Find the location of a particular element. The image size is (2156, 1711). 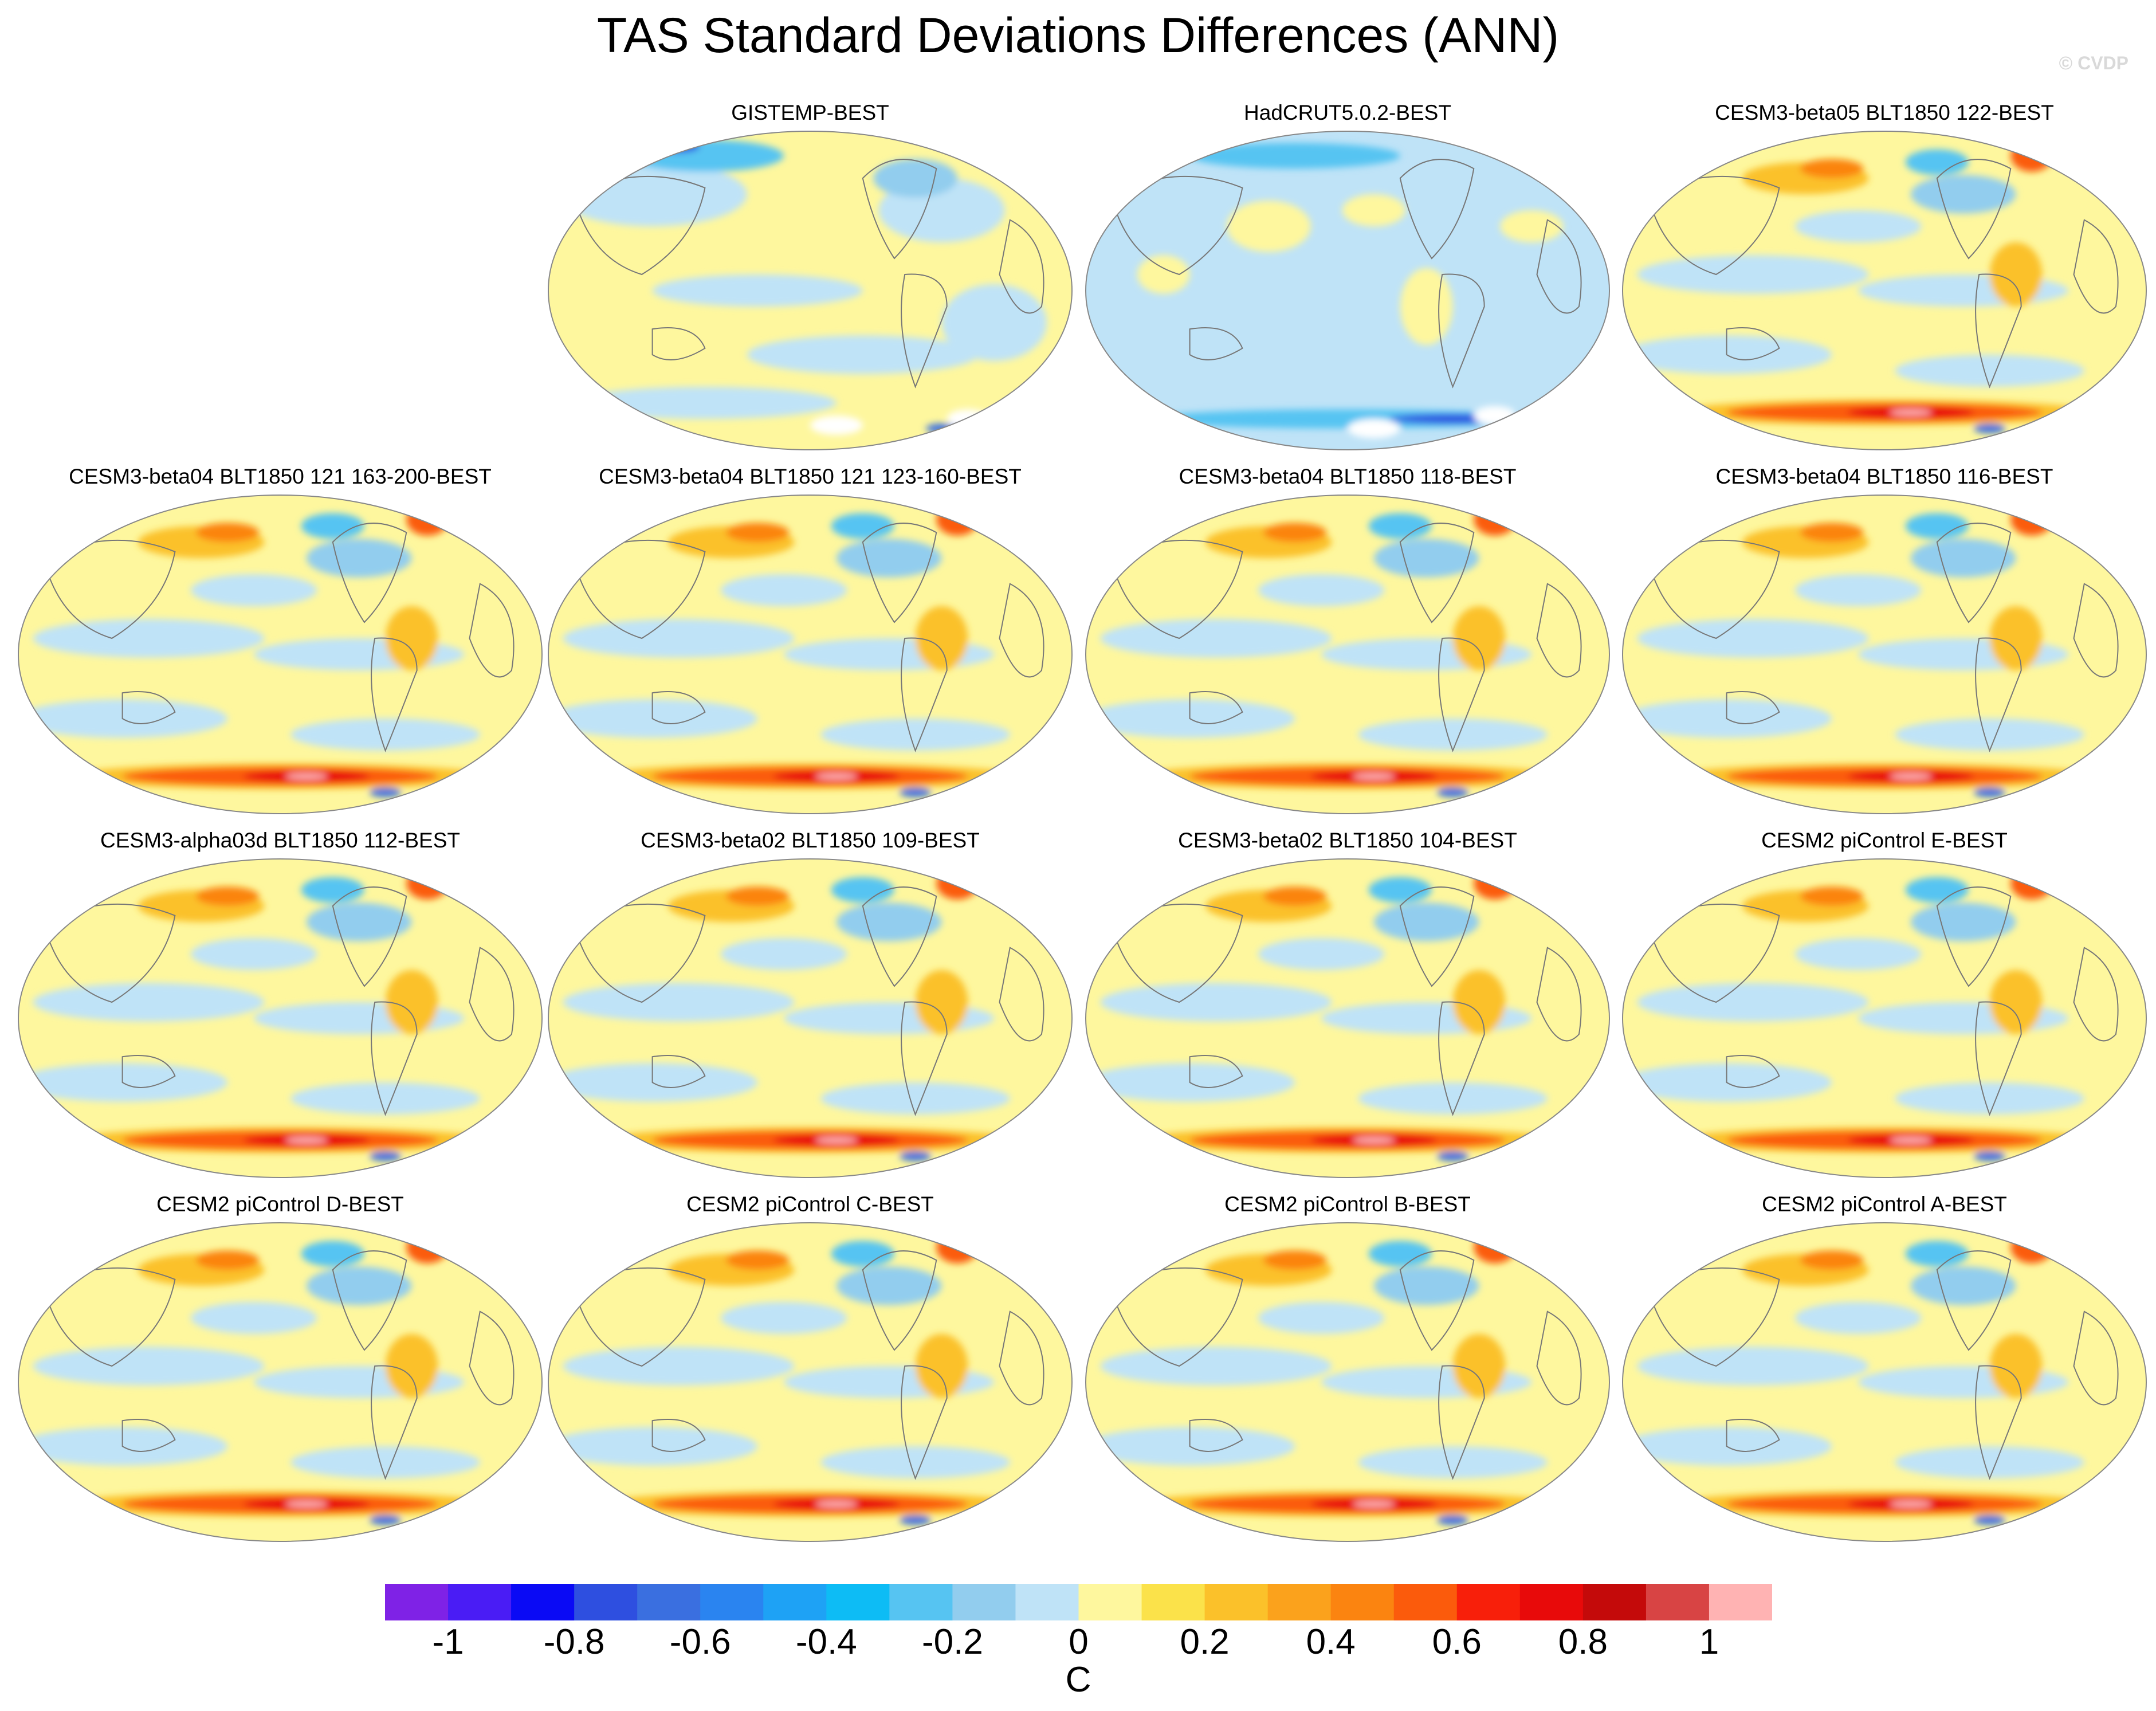

colorbar-tick-label: 0.2 is located at coordinates (1205, 1642).